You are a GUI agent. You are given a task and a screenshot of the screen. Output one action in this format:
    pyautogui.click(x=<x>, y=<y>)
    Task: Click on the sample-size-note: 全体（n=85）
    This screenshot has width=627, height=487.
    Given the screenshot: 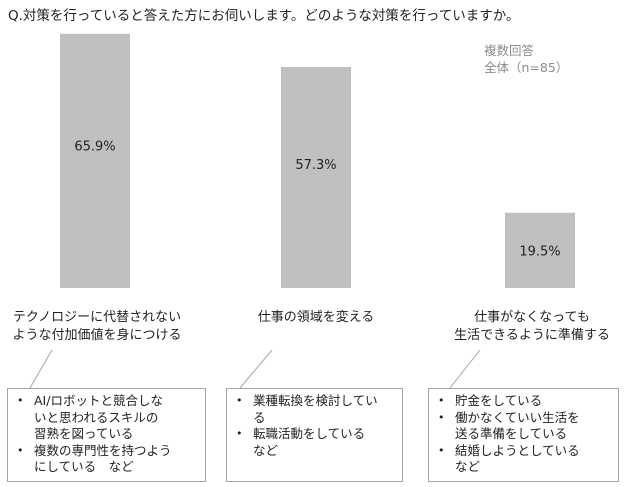 What is the action you would take?
    pyautogui.click(x=526, y=67)
    